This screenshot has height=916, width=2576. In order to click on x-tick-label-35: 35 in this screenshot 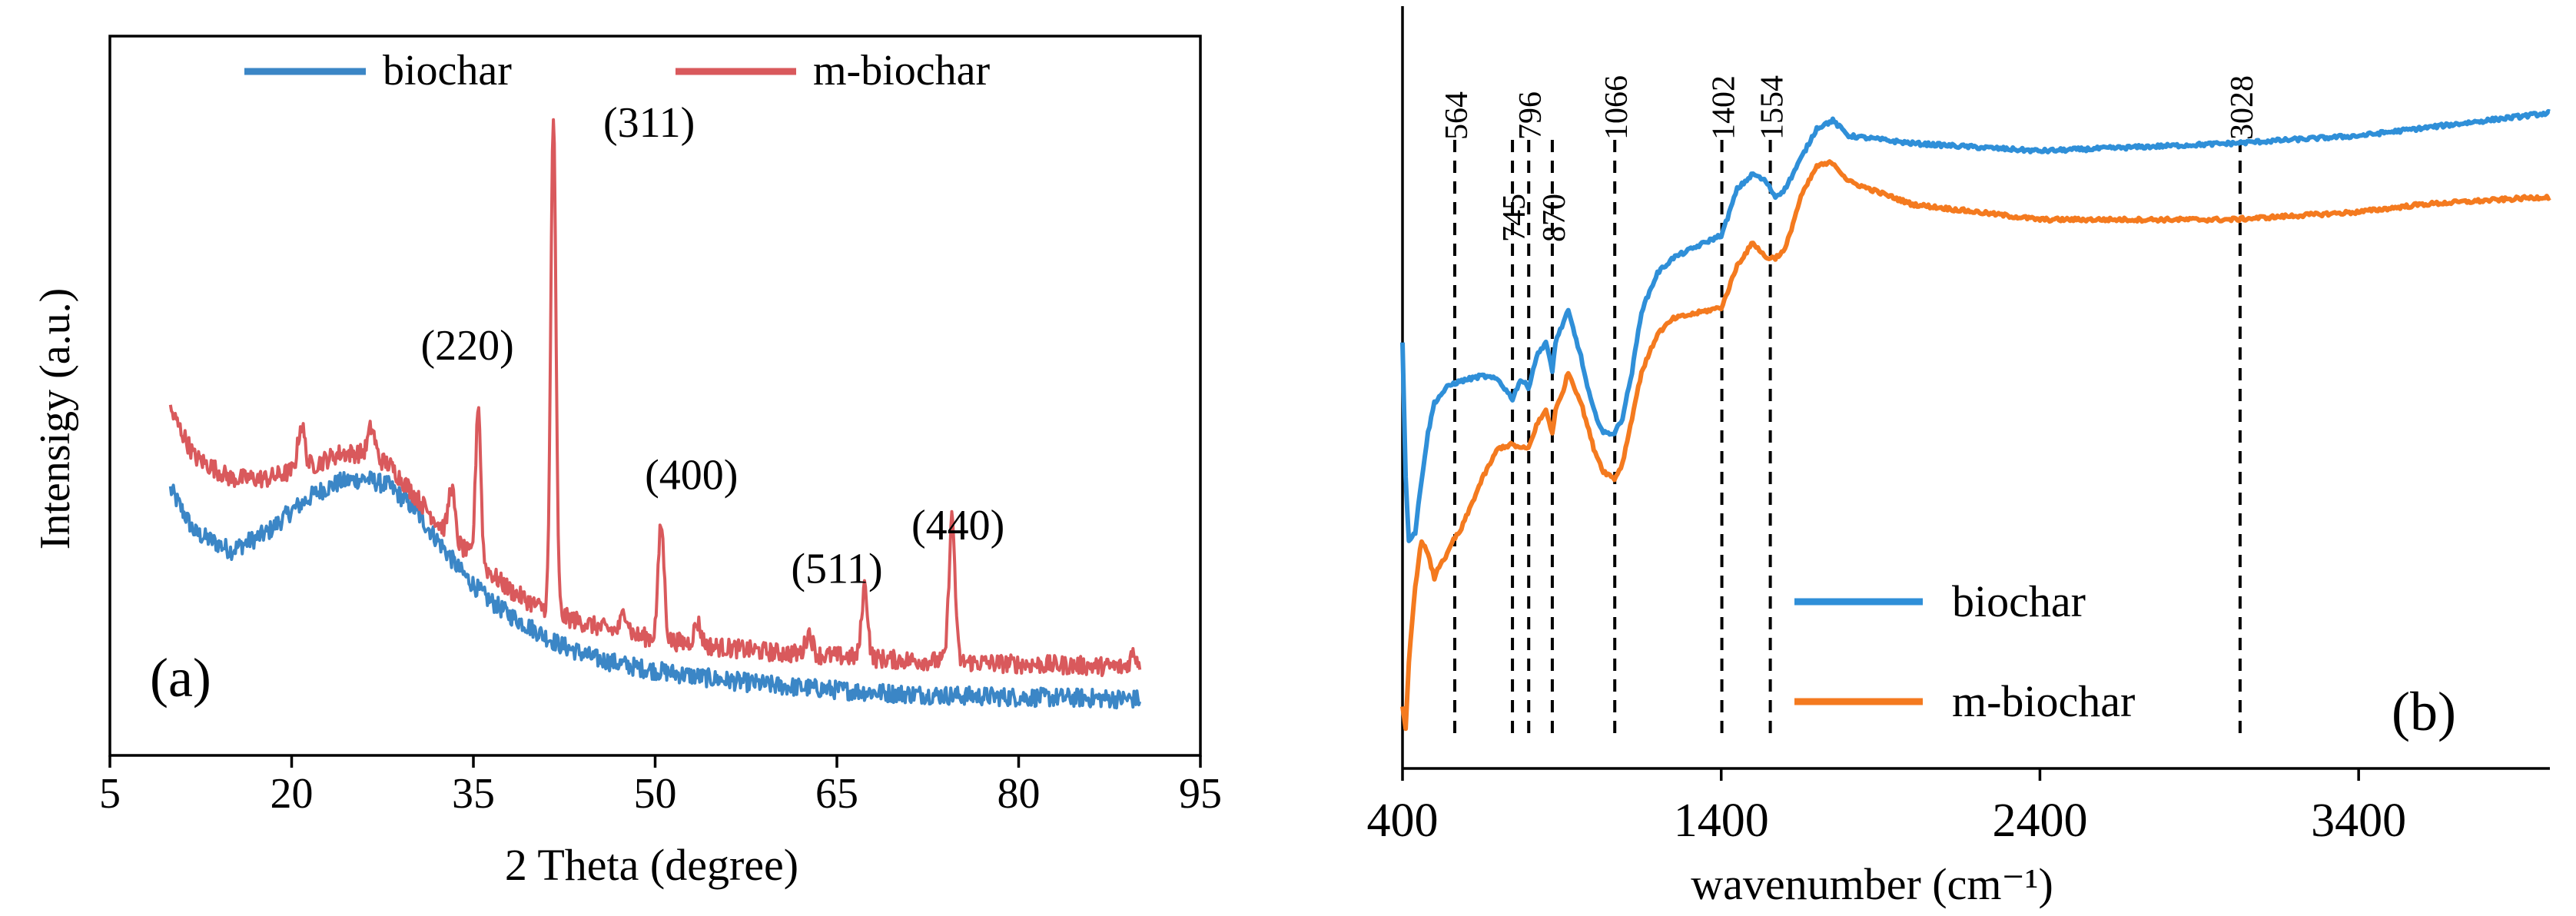, I will do `click(473, 794)`.